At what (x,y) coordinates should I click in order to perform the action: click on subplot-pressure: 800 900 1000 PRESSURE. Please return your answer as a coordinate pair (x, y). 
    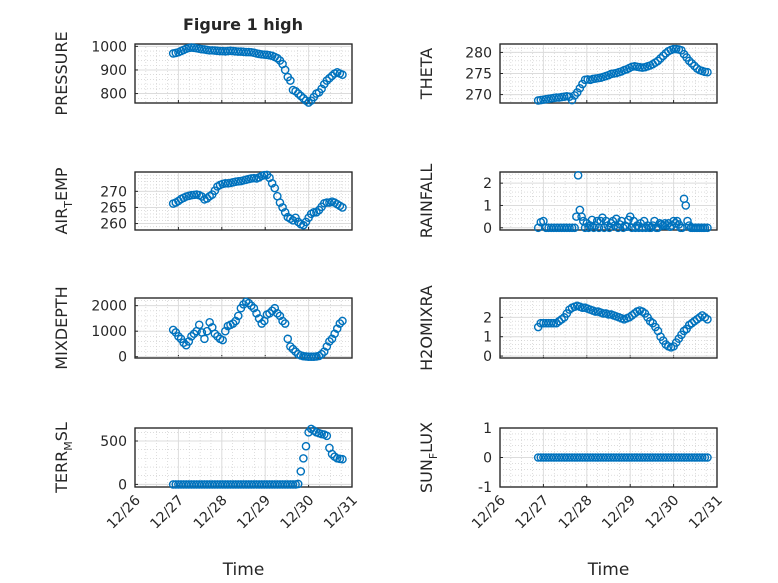
    Looking at the image, I should click on (202, 73).